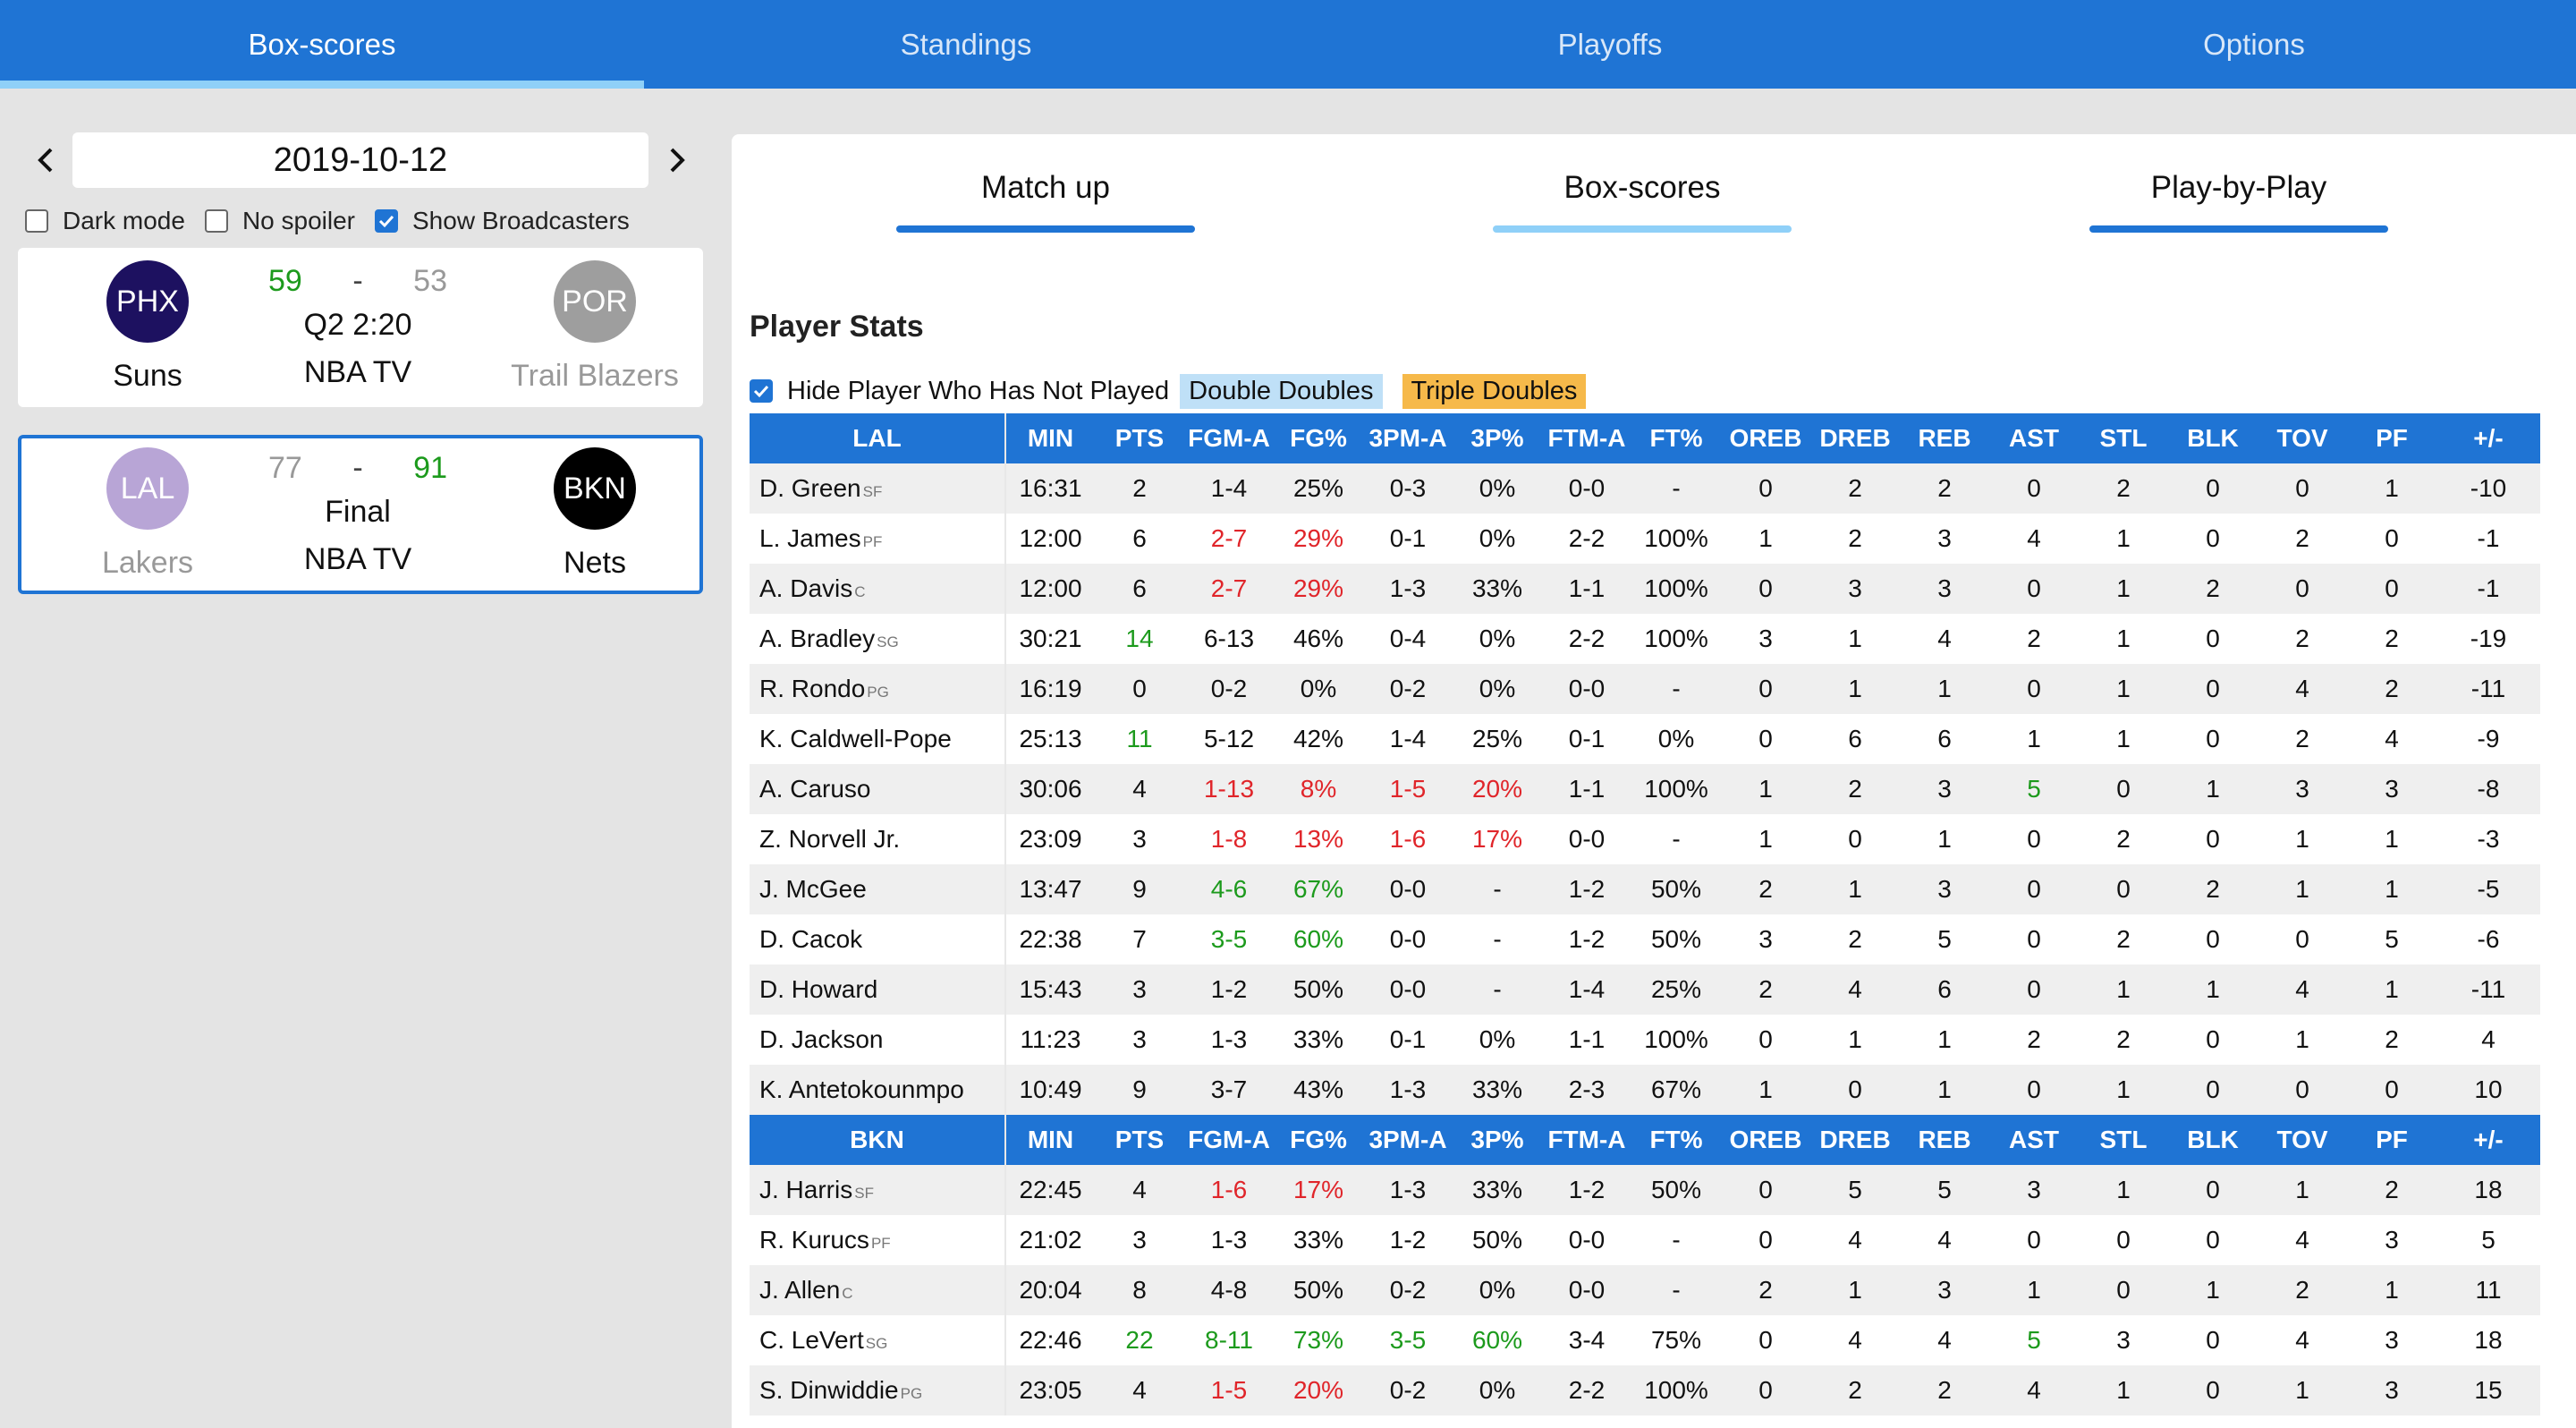  Describe the element at coordinates (502, 221) in the screenshot. I see `show-broadcasters-option: Show Broadcasters` at that location.